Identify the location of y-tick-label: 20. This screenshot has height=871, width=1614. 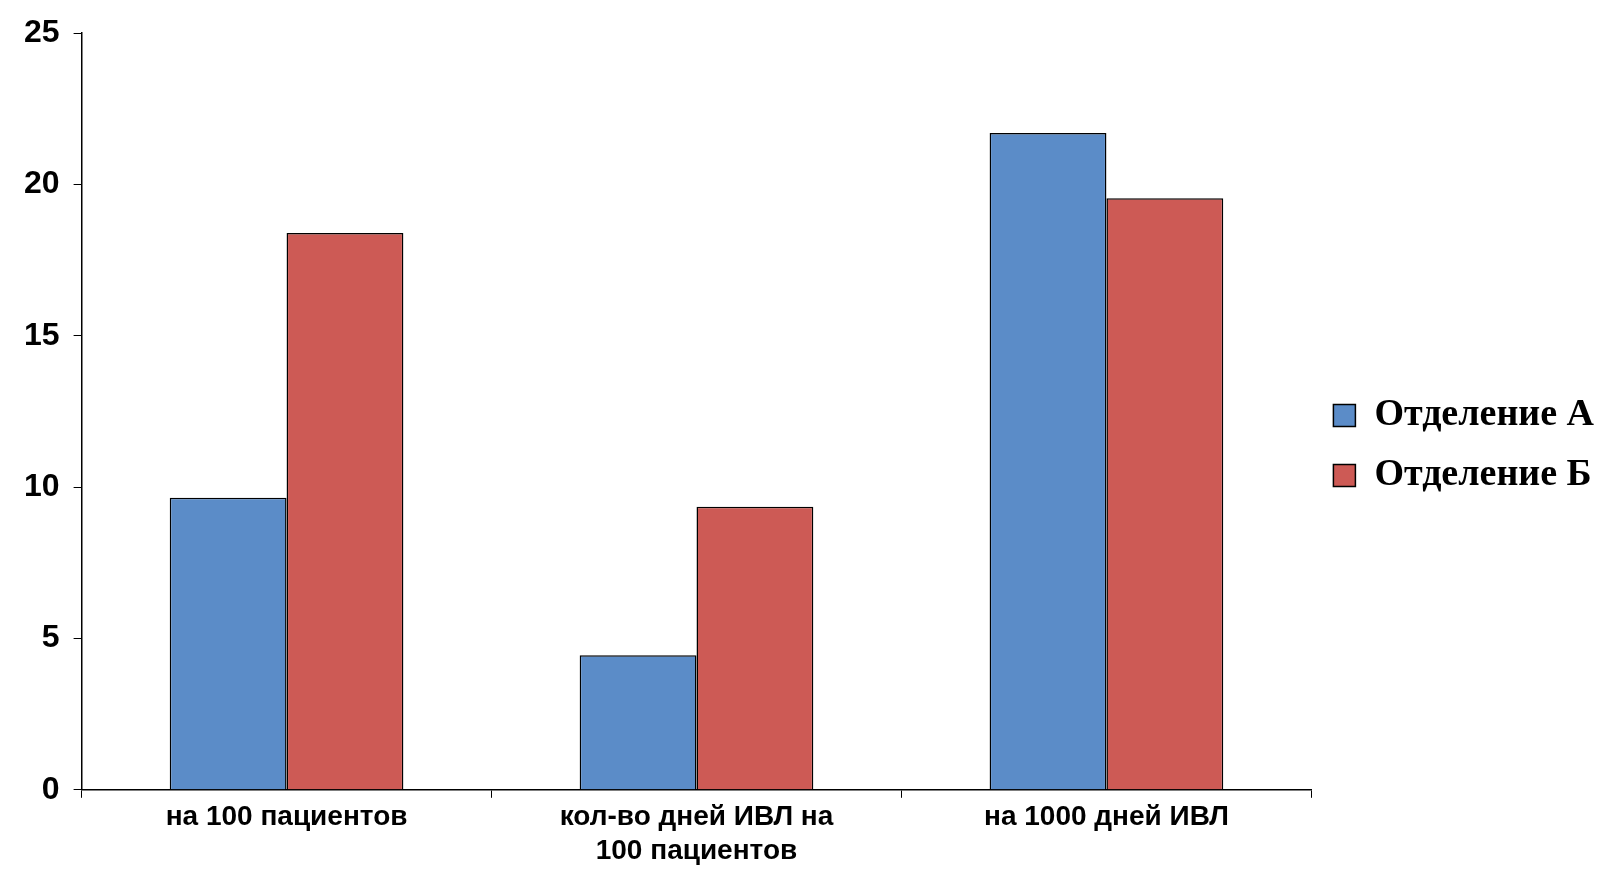
(42, 182).